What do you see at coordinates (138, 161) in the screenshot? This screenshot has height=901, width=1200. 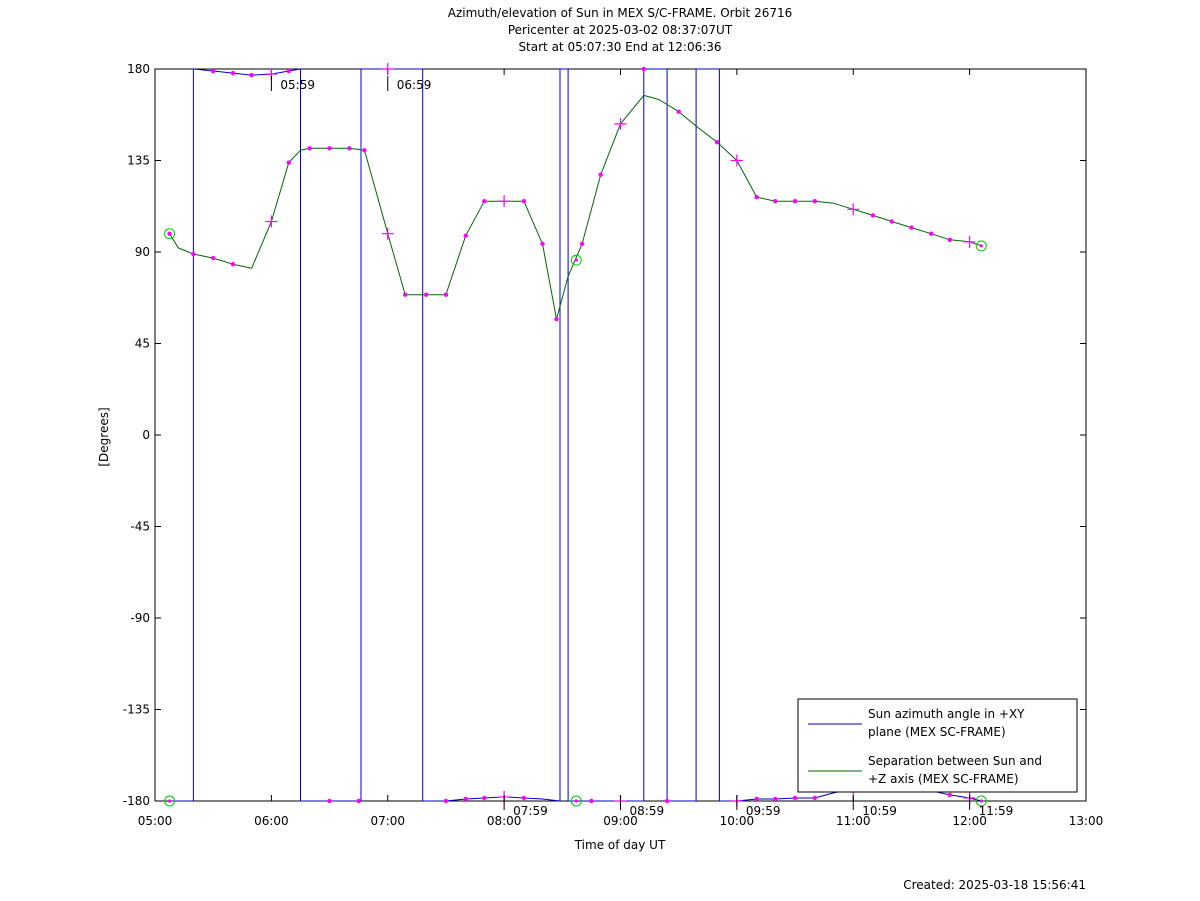 I see `y-tick-label: 135` at bounding box center [138, 161].